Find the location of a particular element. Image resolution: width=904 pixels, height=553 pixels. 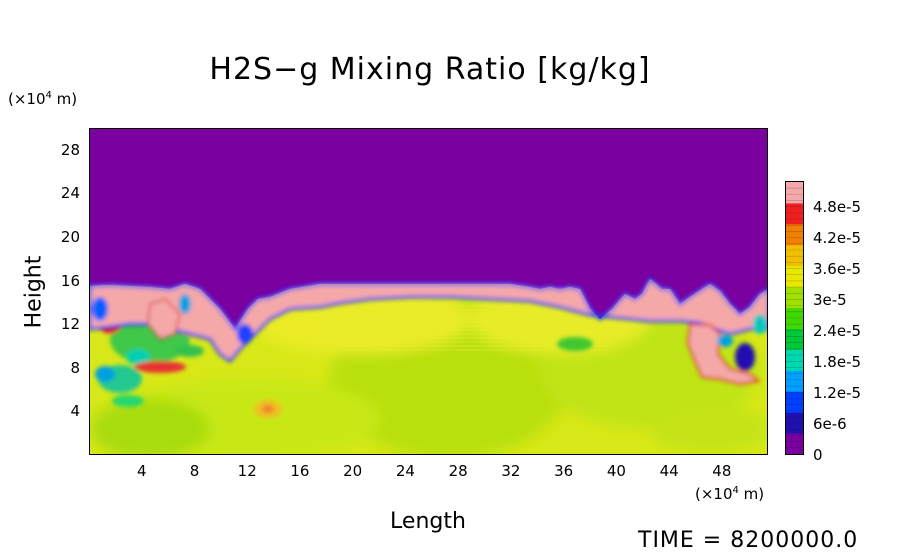

x-tick-label: 32 is located at coordinates (511, 471).